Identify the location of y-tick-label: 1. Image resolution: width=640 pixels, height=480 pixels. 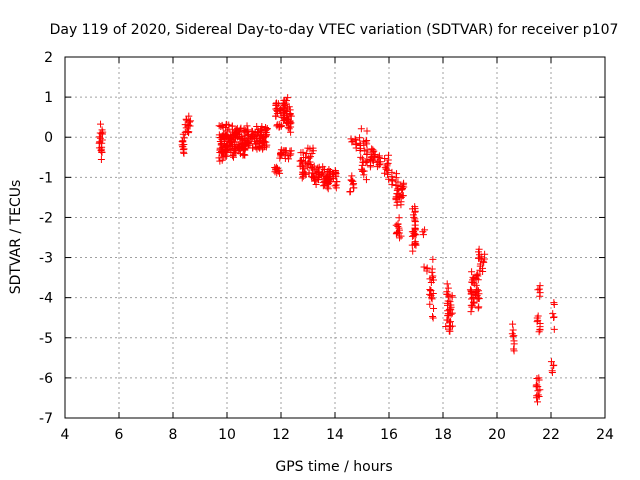
(48, 98).